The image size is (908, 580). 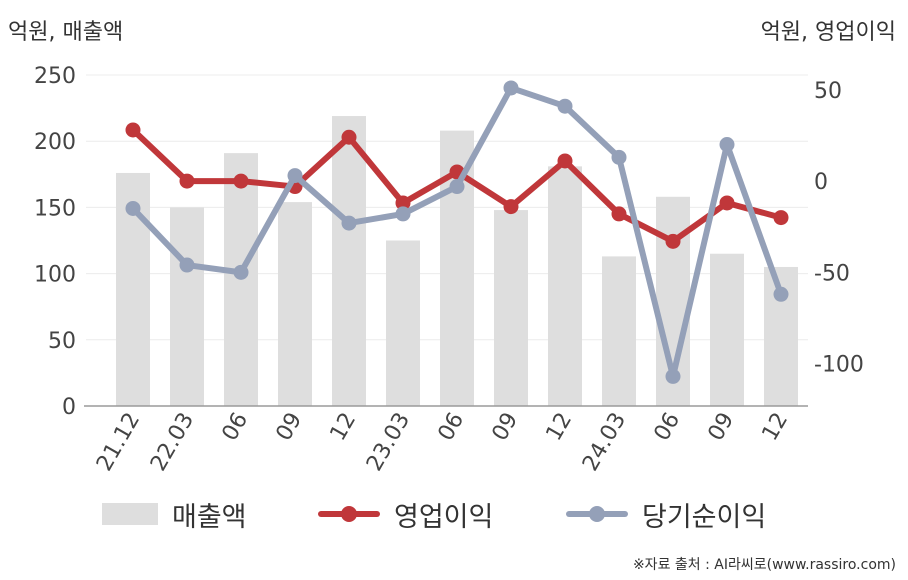 I want to click on left-tick-label: 150, so click(x=55, y=208).